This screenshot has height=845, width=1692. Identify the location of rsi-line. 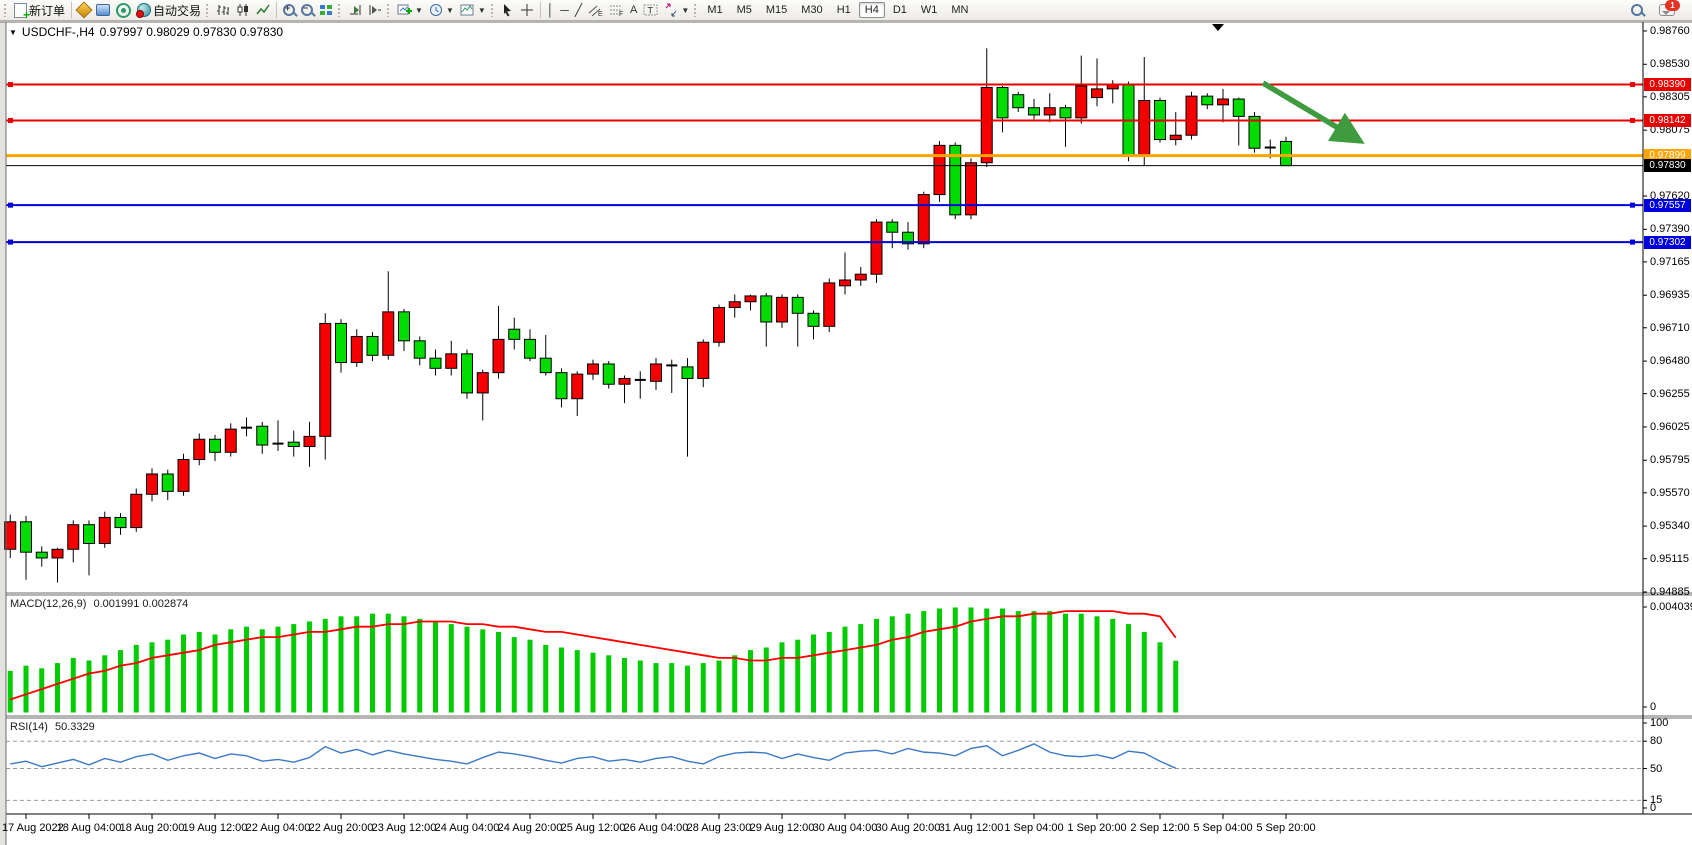
(593, 756).